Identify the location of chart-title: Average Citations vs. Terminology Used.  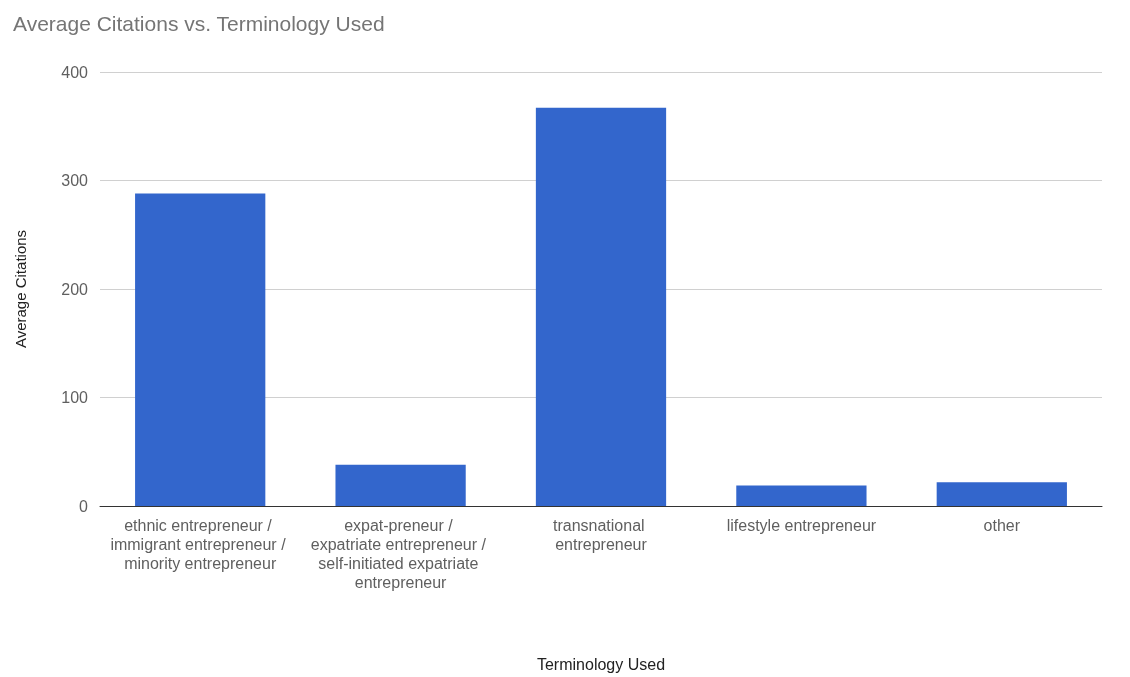
(199, 23).